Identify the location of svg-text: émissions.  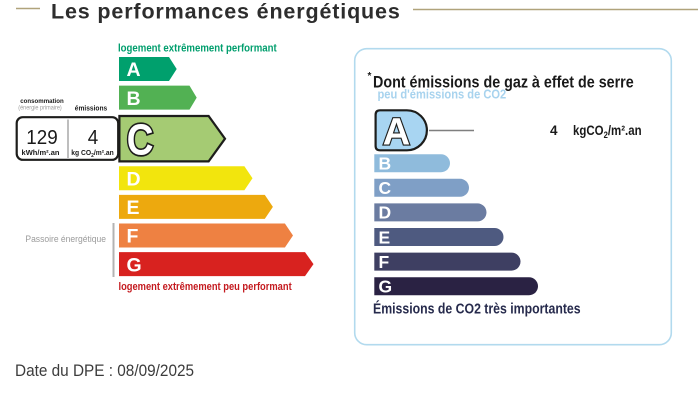
(91, 108).